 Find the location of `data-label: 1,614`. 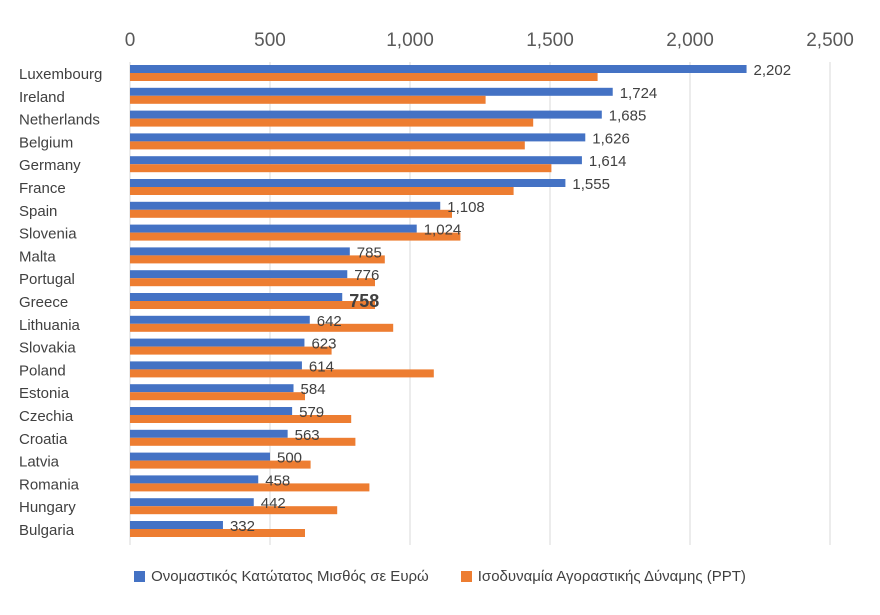

data-label: 1,614 is located at coordinates (608, 161).